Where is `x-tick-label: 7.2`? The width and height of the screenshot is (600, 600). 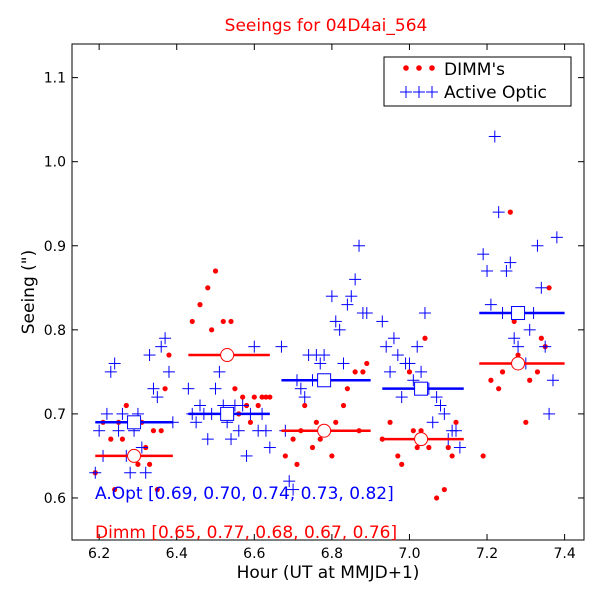 x-tick-label: 7.2 is located at coordinates (487, 554).